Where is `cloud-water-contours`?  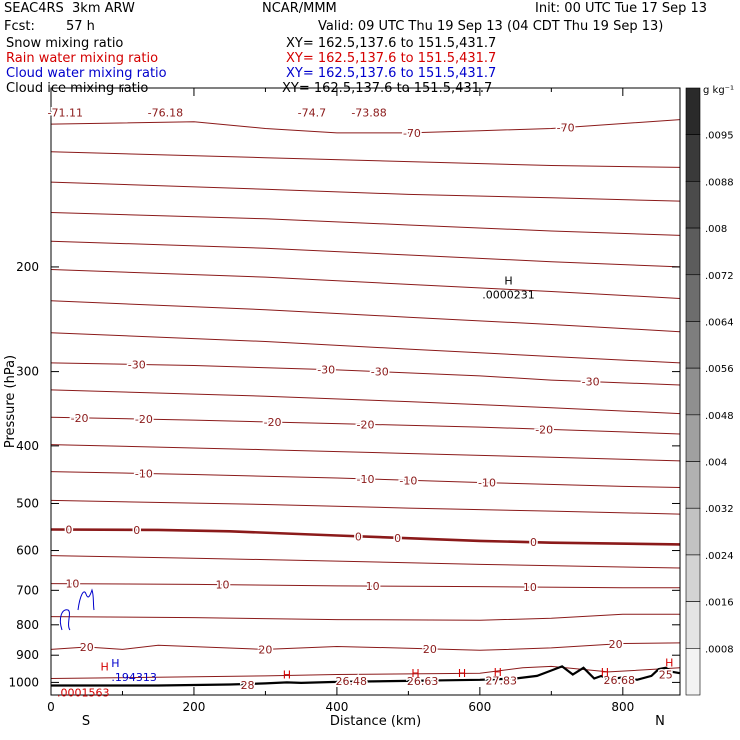
cloud-water-contours is located at coordinates (77, 609).